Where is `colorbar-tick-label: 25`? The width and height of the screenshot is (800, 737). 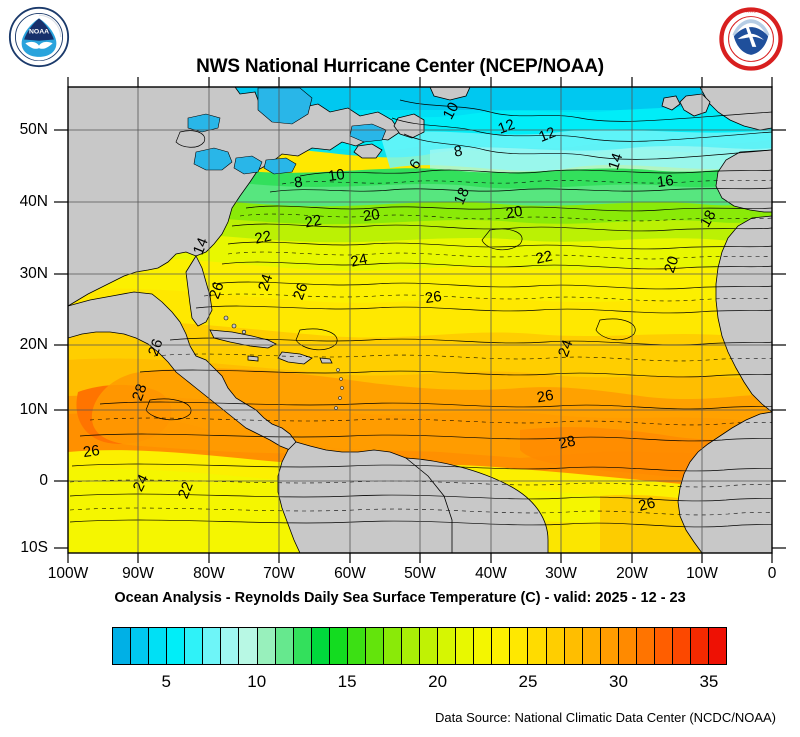
colorbar-tick-label: 25 is located at coordinates (528, 681).